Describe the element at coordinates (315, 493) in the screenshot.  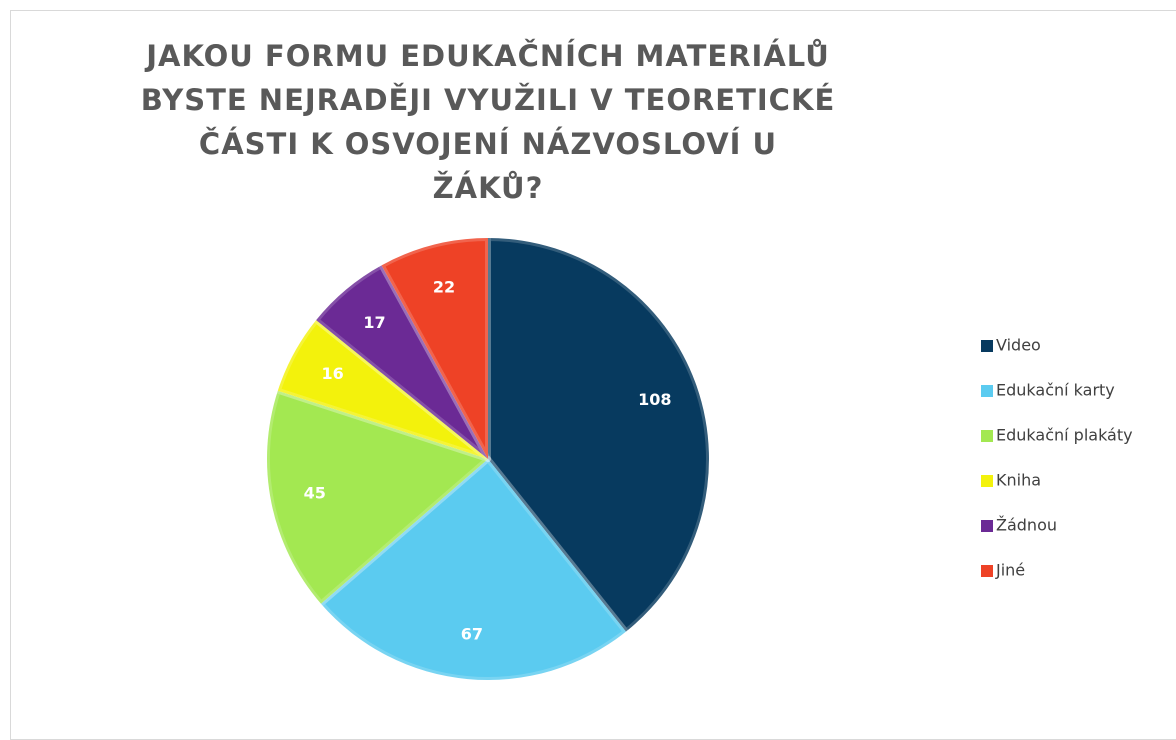
I see `data-label: 45` at that location.